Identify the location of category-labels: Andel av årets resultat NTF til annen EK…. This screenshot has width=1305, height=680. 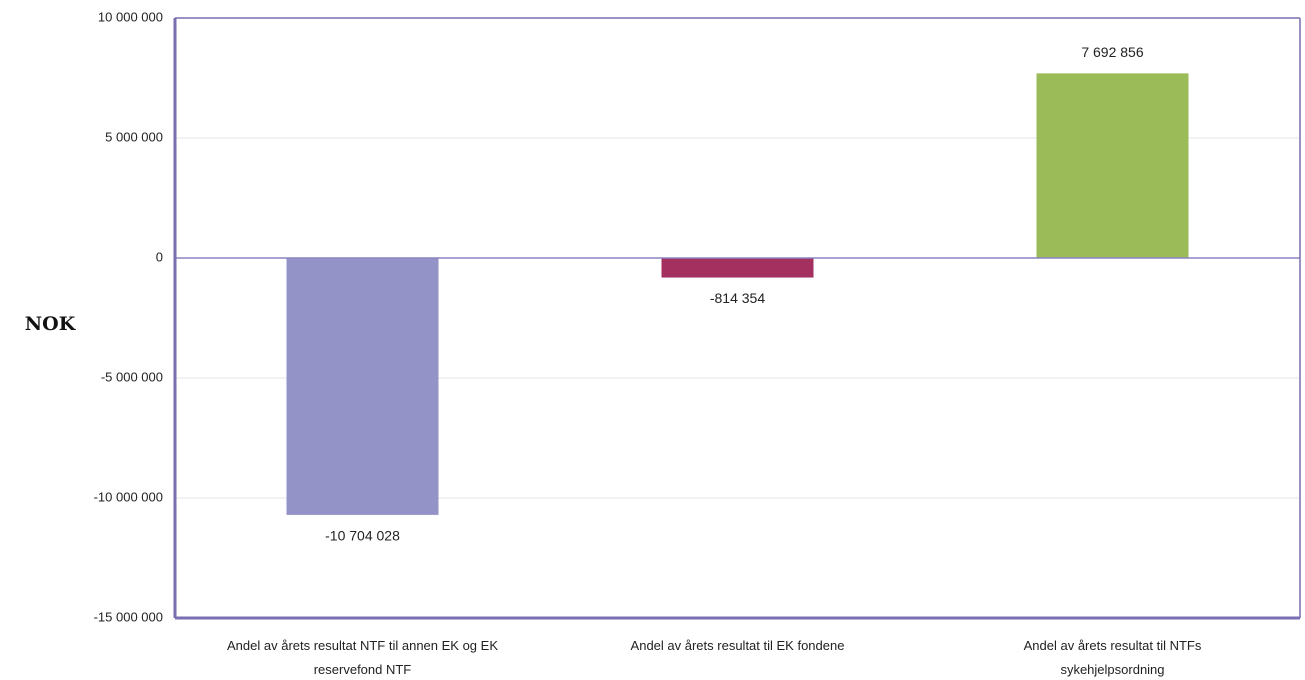
(714, 657).